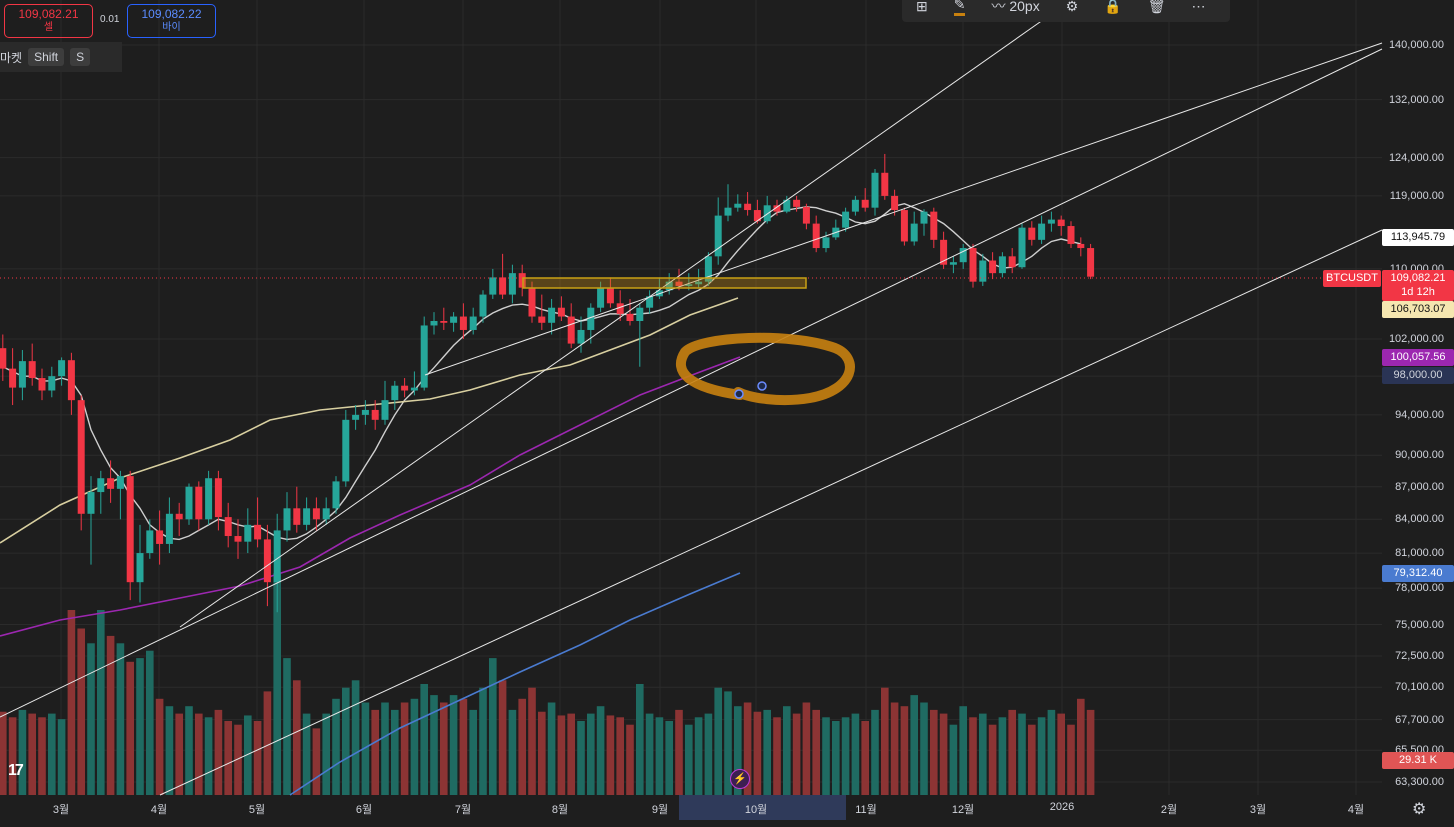 The height and width of the screenshot is (827, 1454). Describe the element at coordinates (515, 684) in the screenshot. I see `ma-blue-line` at that location.